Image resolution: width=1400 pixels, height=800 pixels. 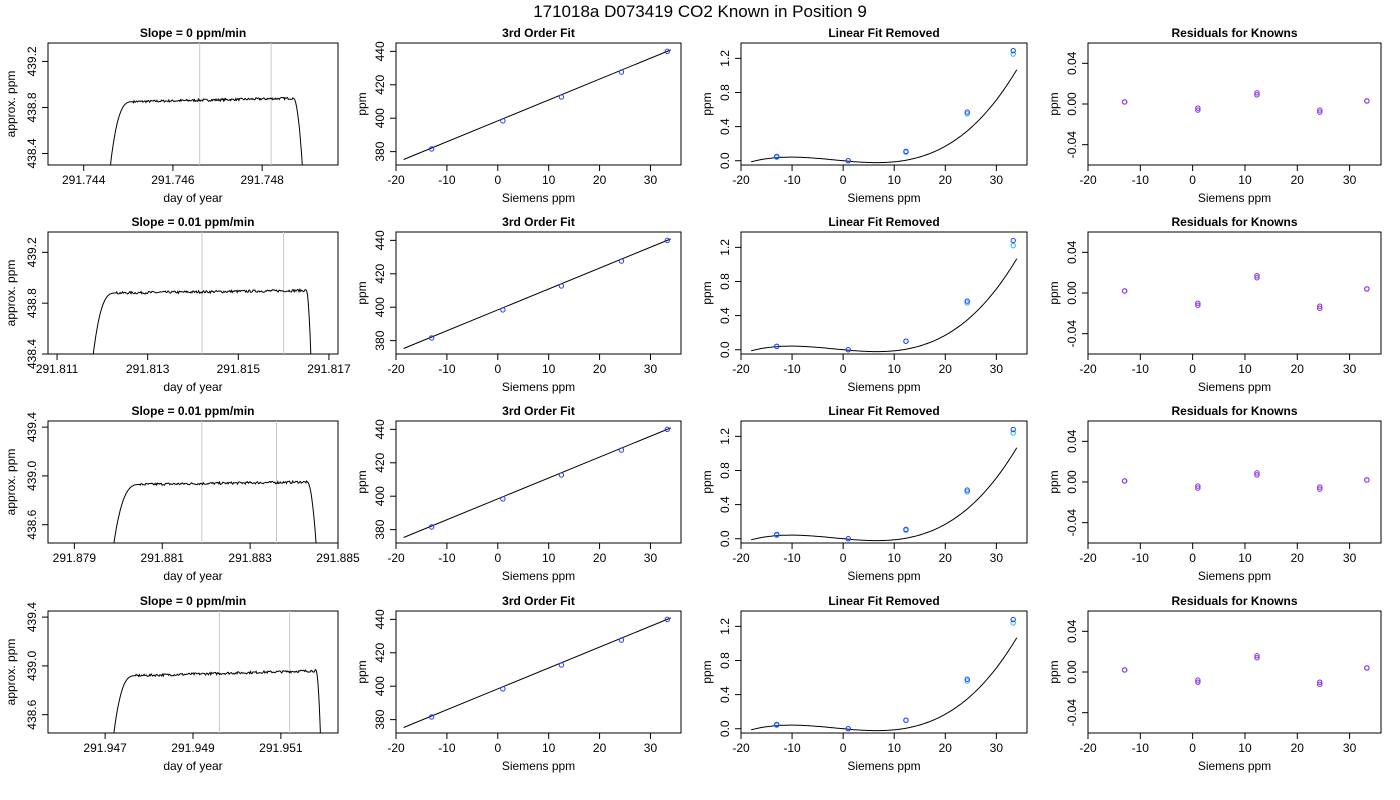 I want to click on y-tick-label: 440, so click(x=380, y=240).